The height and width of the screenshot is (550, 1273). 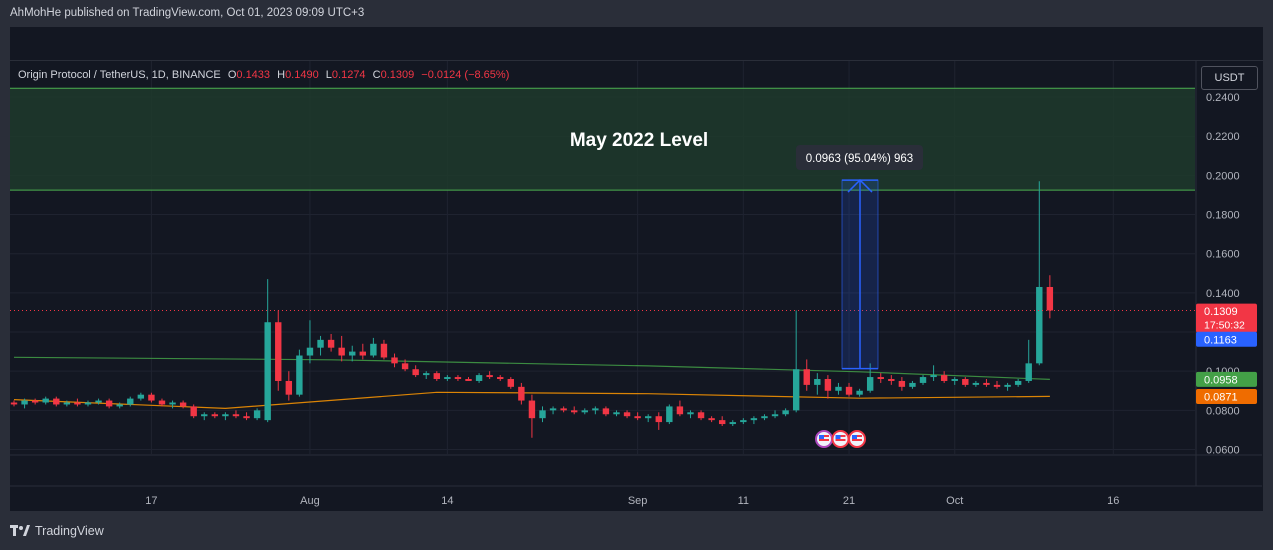 What do you see at coordinates (57, 531) in the screenshot?
I see `footer-brand: TradingView` at bounding box center [57, 531].